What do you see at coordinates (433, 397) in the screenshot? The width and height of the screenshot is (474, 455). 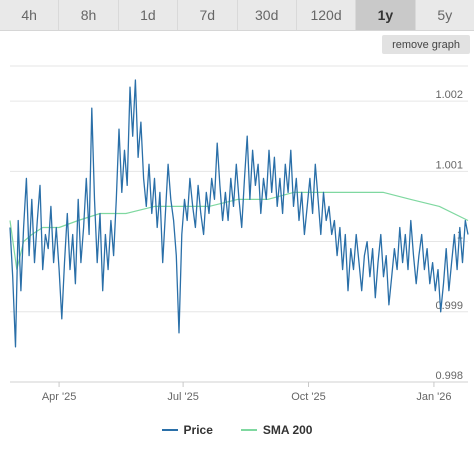 I see `x-tick-label: Jan '26` at bounding box center [433, 397].